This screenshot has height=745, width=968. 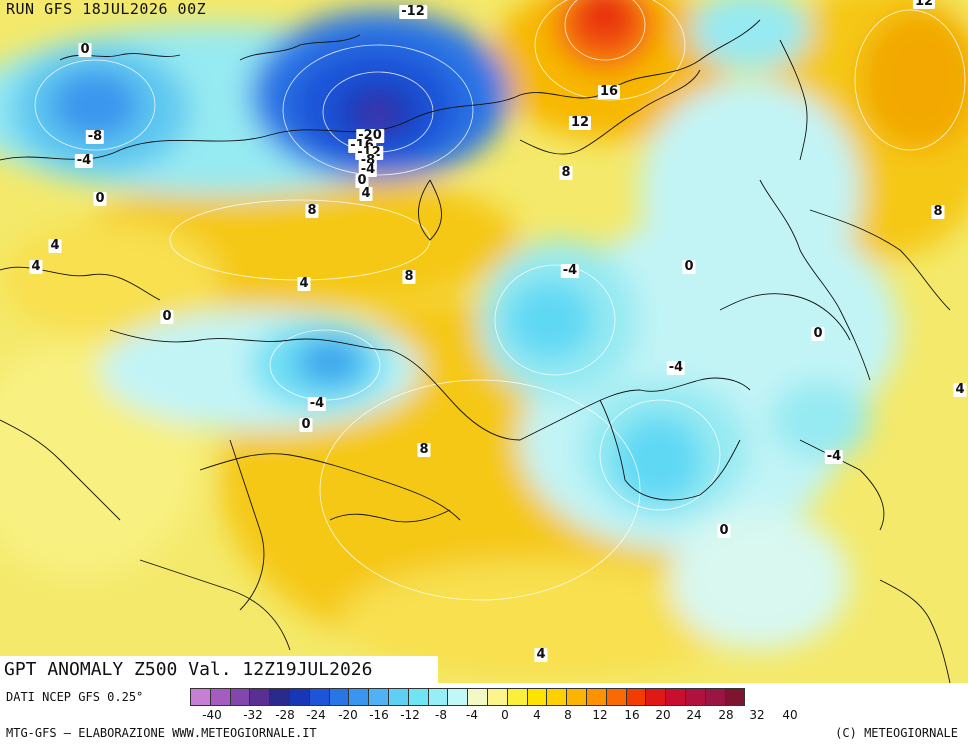 What do you see at coordinates (441, 715) in the screenshot?
I see `colorbar-tick-label: -8` at bounding box center [441, 715].